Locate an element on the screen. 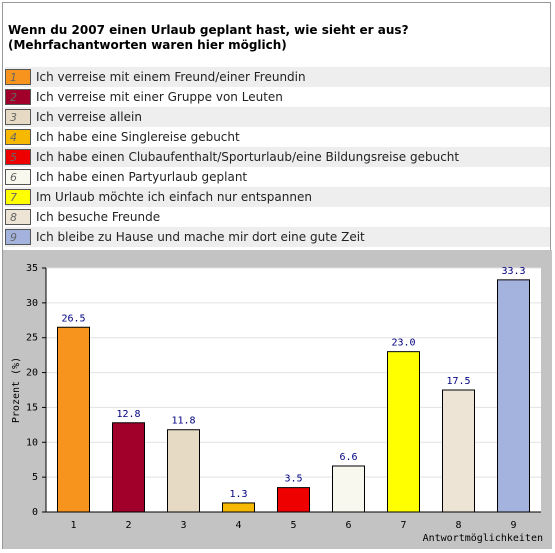  legend-swatch: 3 is located at coordinates (18, 117).